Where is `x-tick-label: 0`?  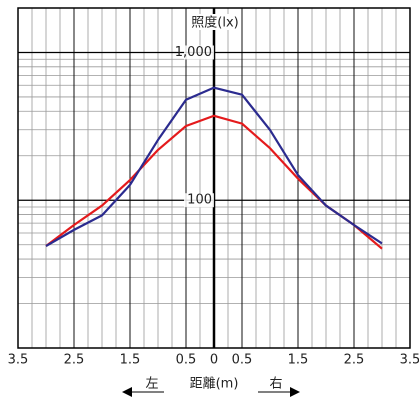 x-tick-label: 0 is located at coordinates (214, 360).